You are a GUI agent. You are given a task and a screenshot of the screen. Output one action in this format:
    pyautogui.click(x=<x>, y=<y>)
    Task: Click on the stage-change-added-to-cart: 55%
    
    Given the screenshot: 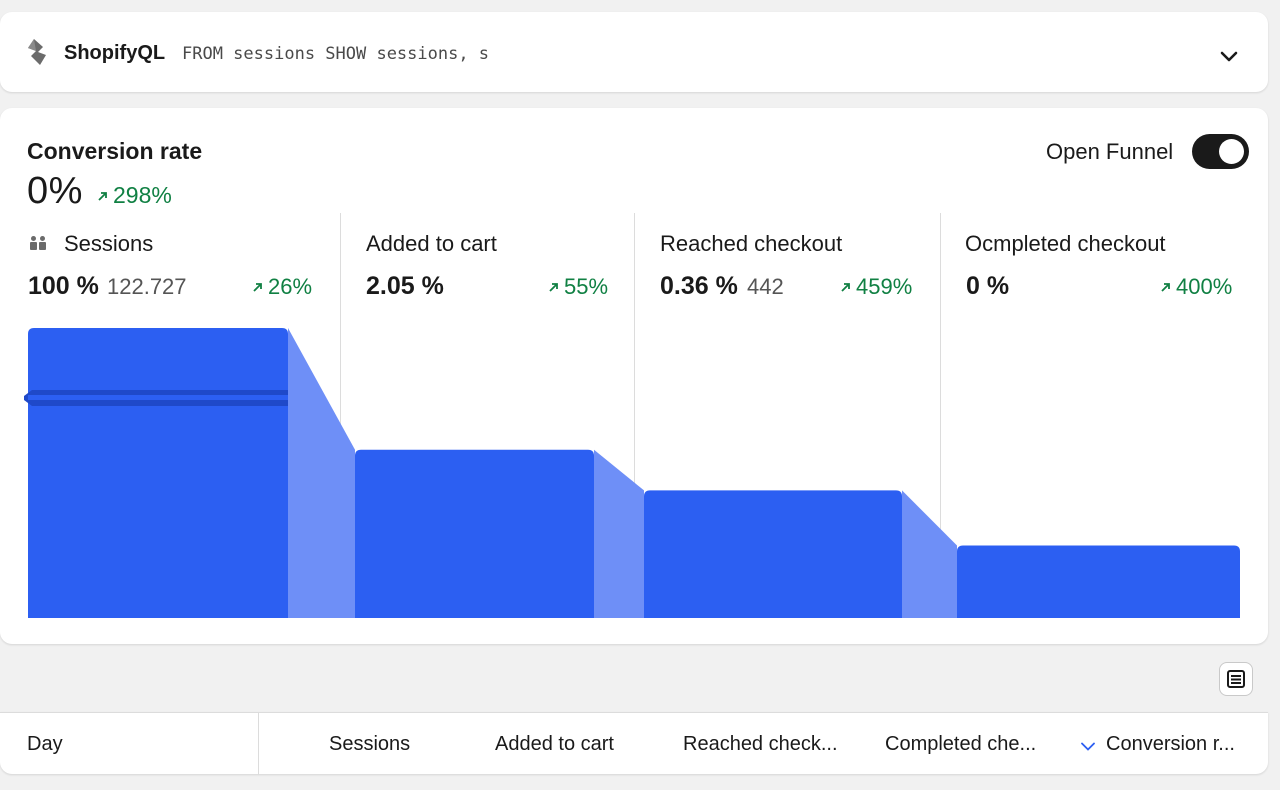 What is the action you would take?
    pyautogui.click(x=578, y=287)
    